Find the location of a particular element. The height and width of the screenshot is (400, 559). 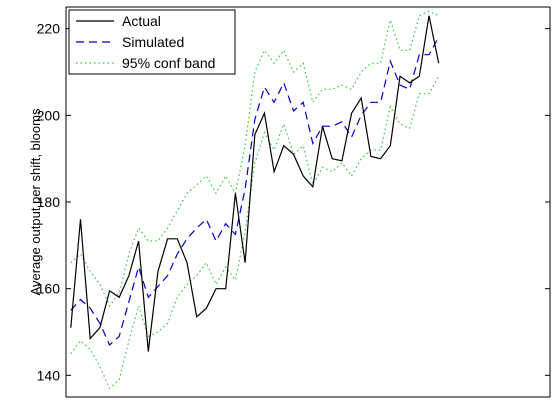

legend-label-actual: Actual is located at coordinates (141, 21).